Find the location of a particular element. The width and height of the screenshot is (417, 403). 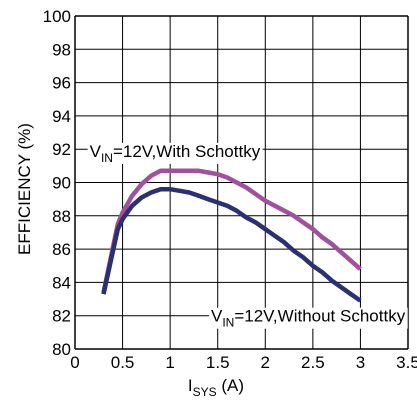

x-tick-label: 1 is located at coordinates (169, 362).